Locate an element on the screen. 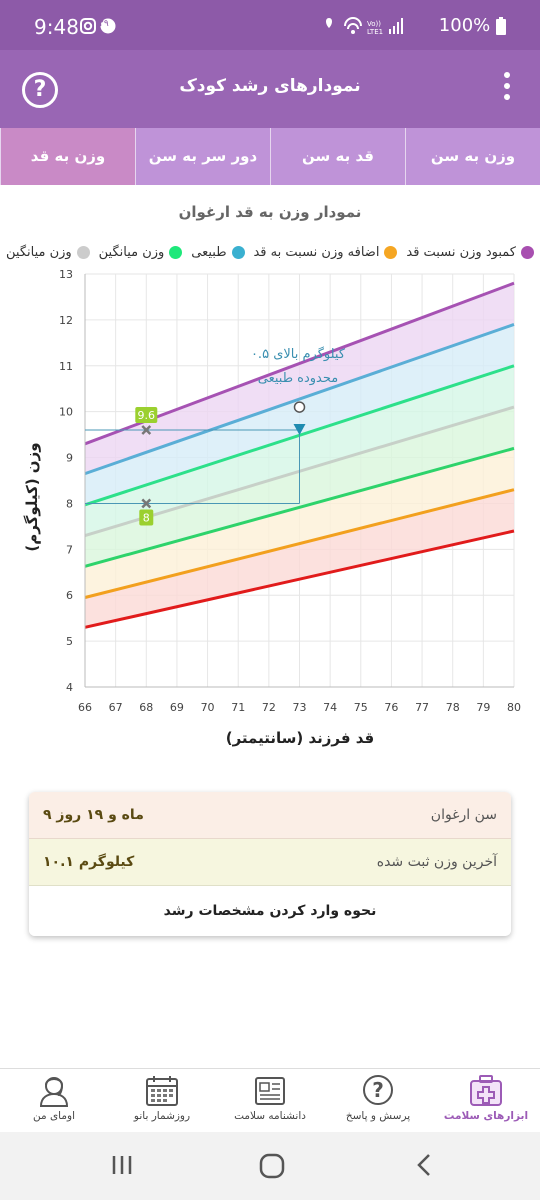 The width and height of the screenshot is (540, 1200). x-tick-label: 72 is located at coordinates (269, 707).